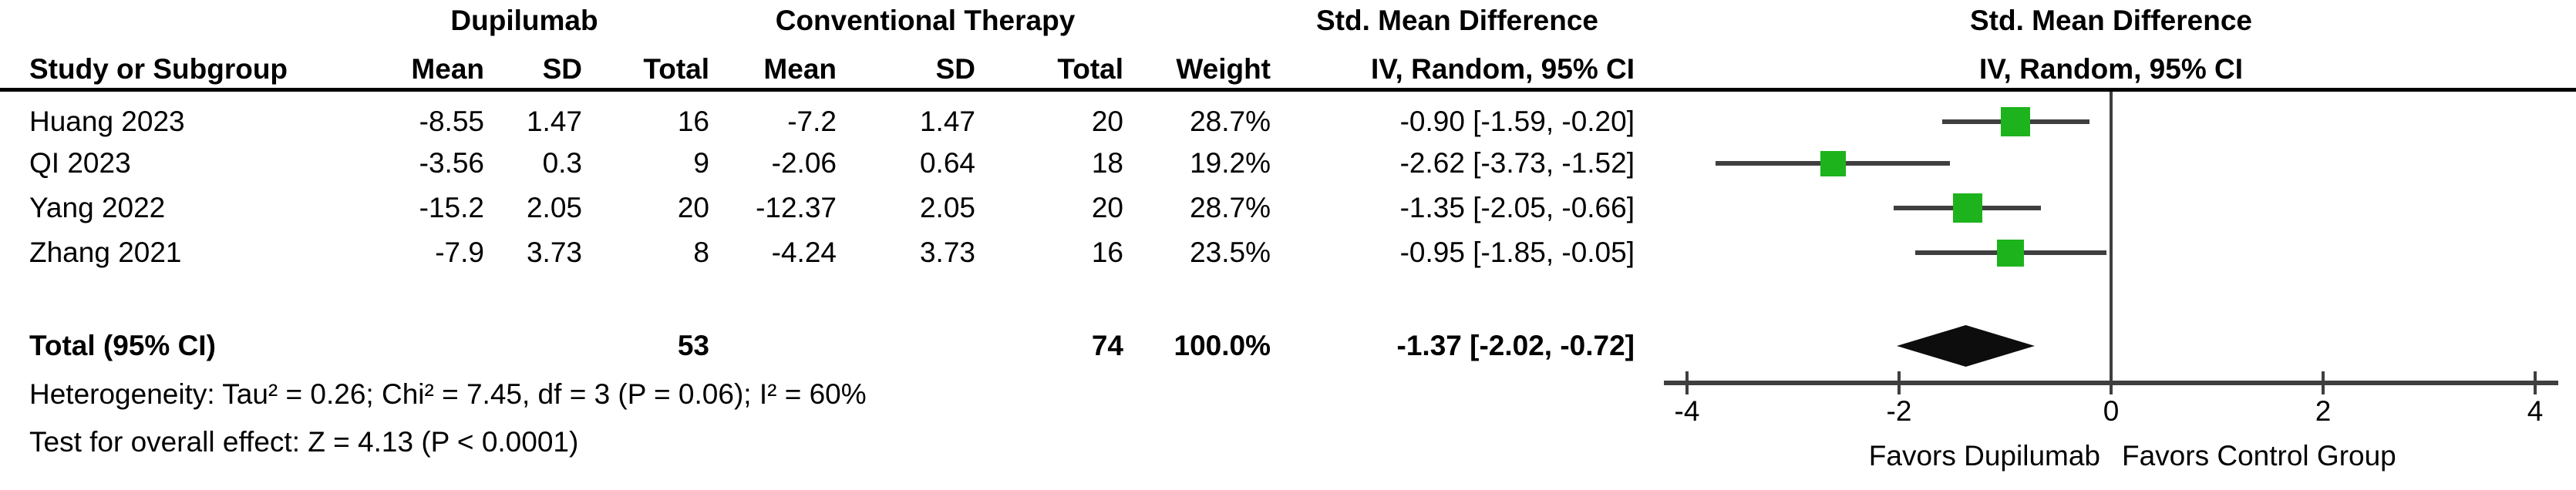  What do you see at coordinates (947, 207) in the screenshot?
I see `cell-ctrl_sd: 2.05` at bounding box center [947, 207].